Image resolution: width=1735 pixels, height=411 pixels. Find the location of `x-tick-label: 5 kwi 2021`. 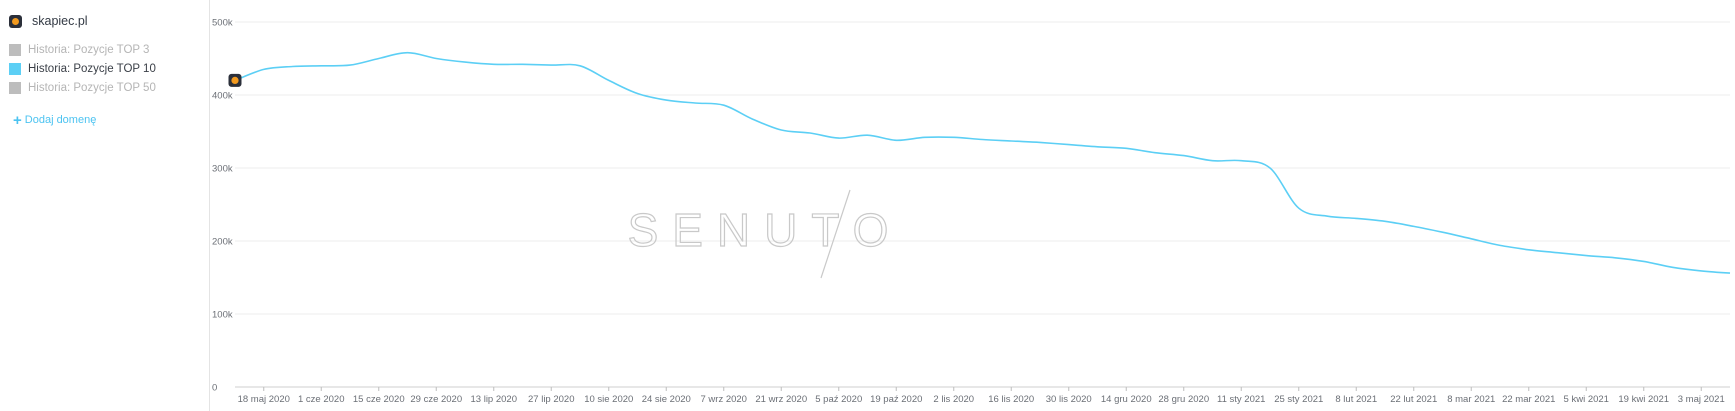

x-tick-label: 5 kwi 2021 is located at coordinates (1586, 399).